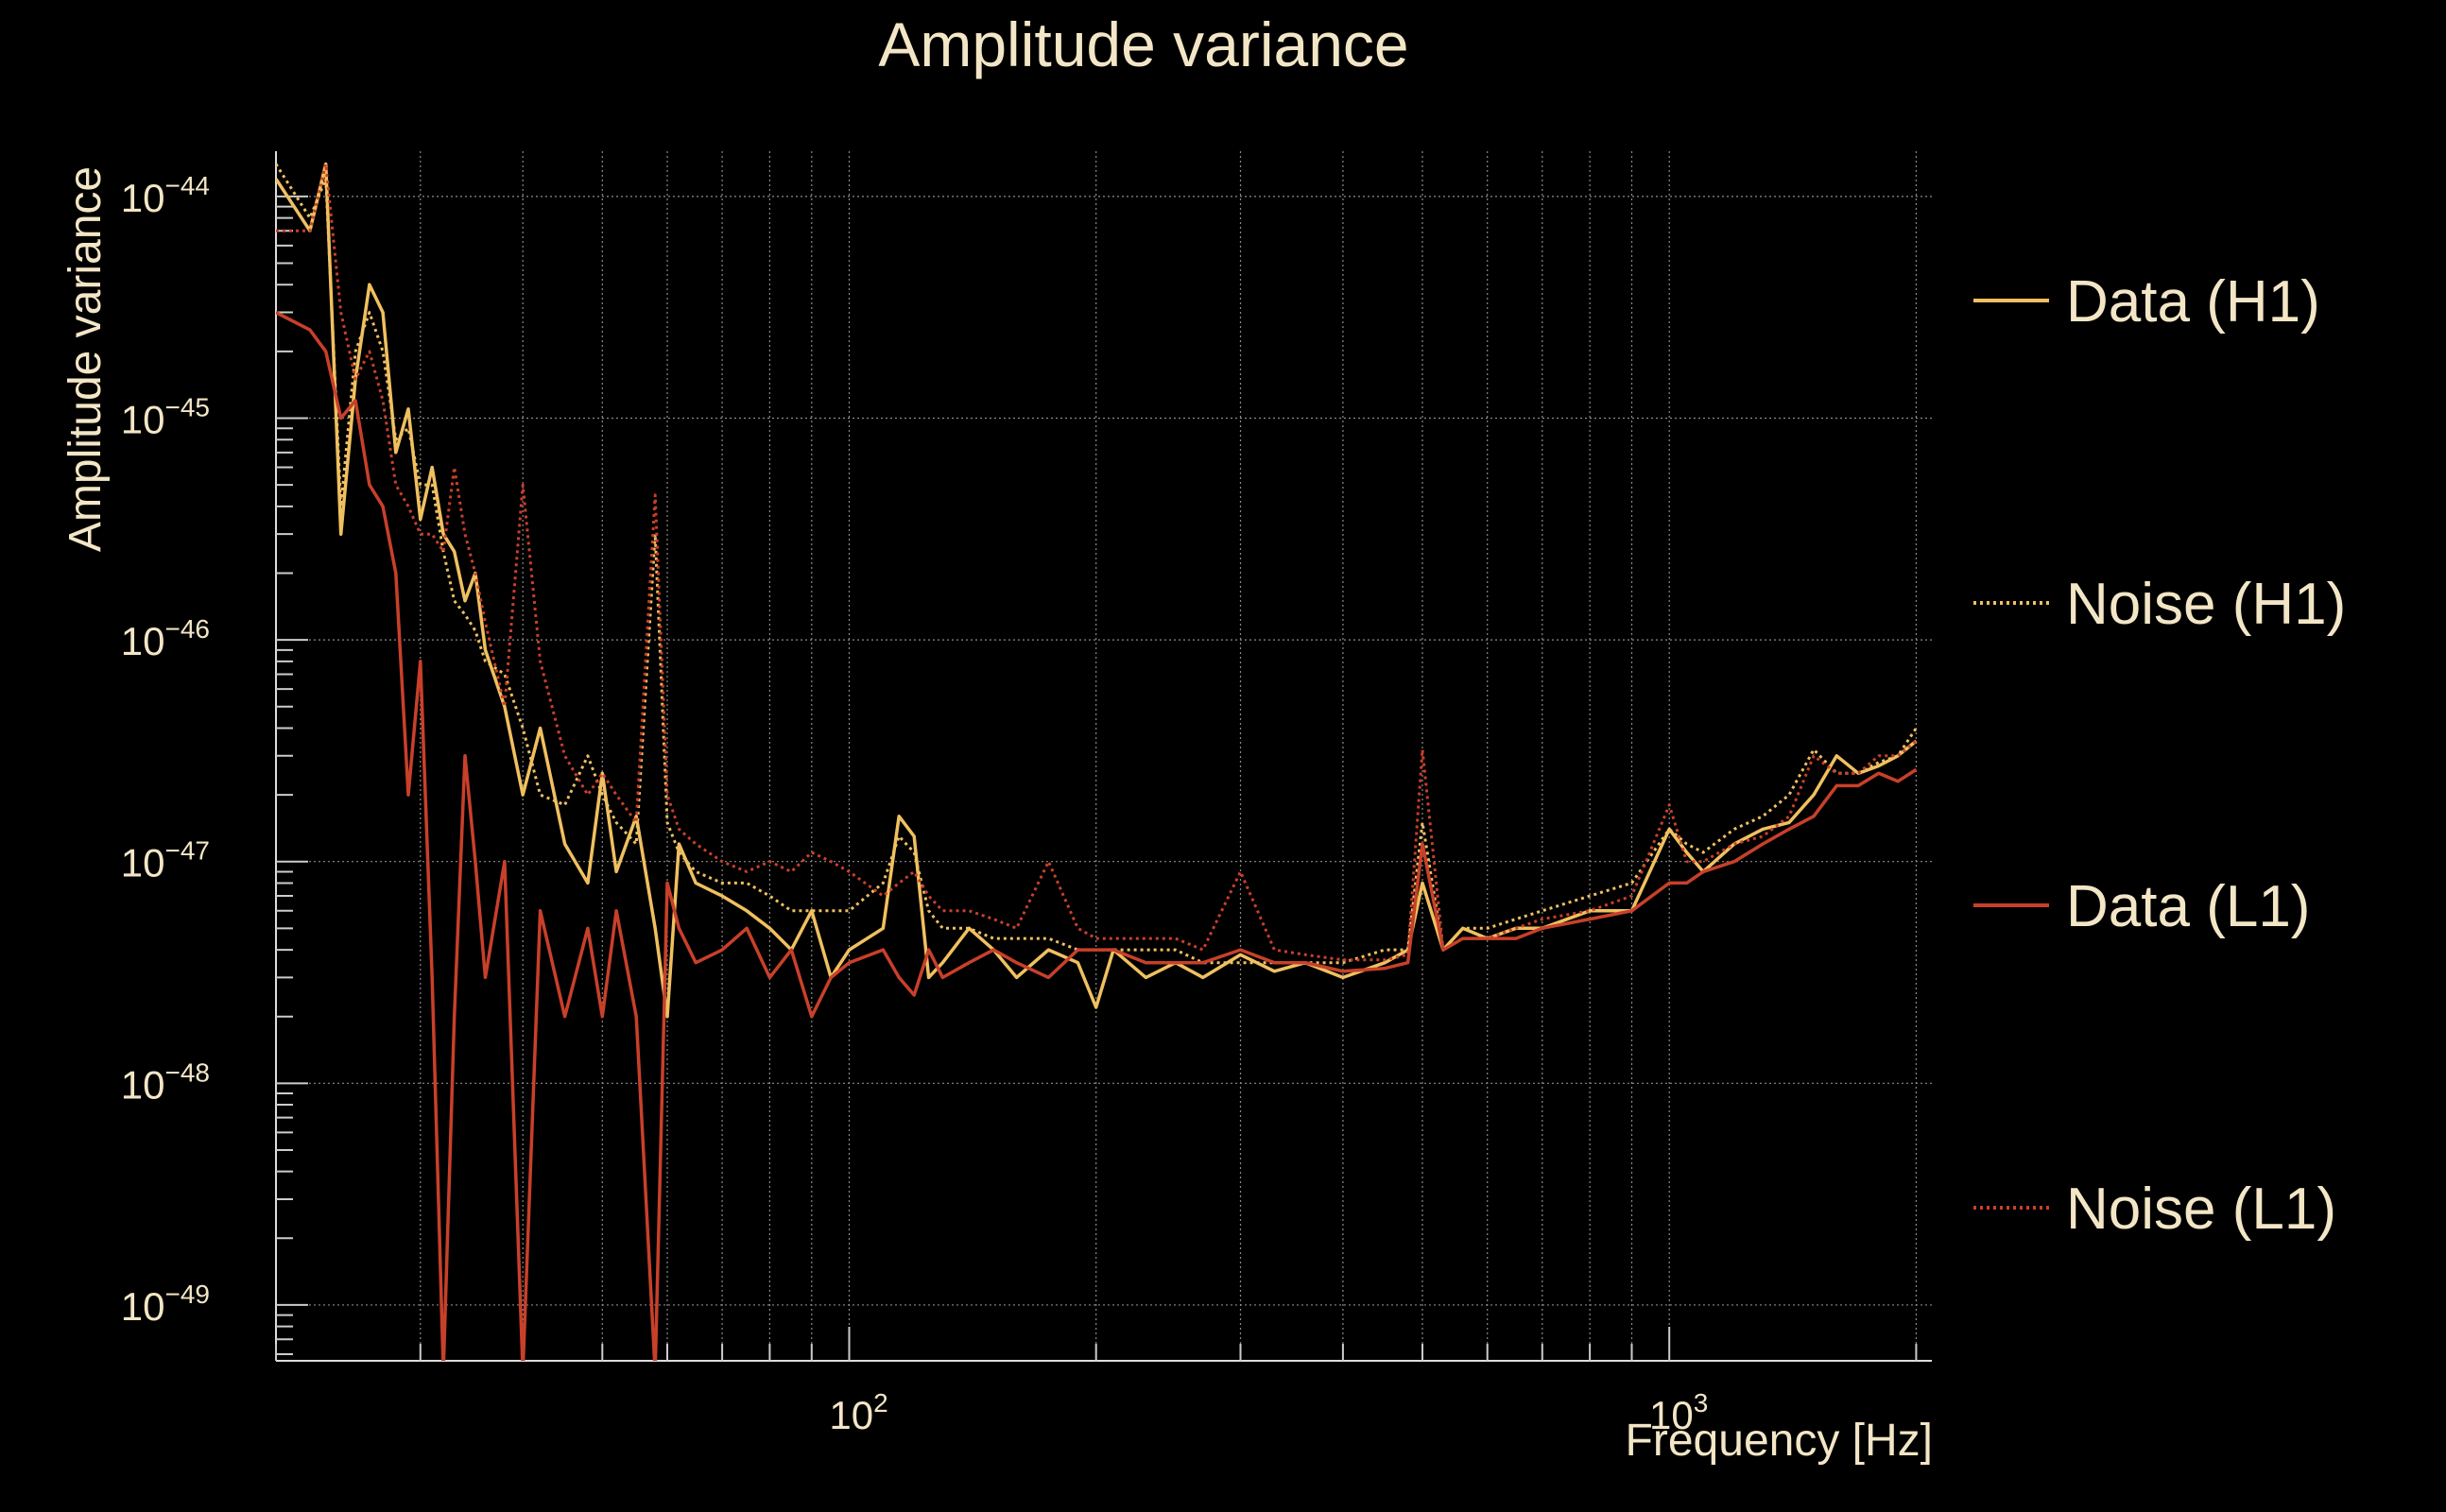  Describe the element at coordinates (165, 638) in the screenshot. I see `y-tick-label: 10−46` at that location.